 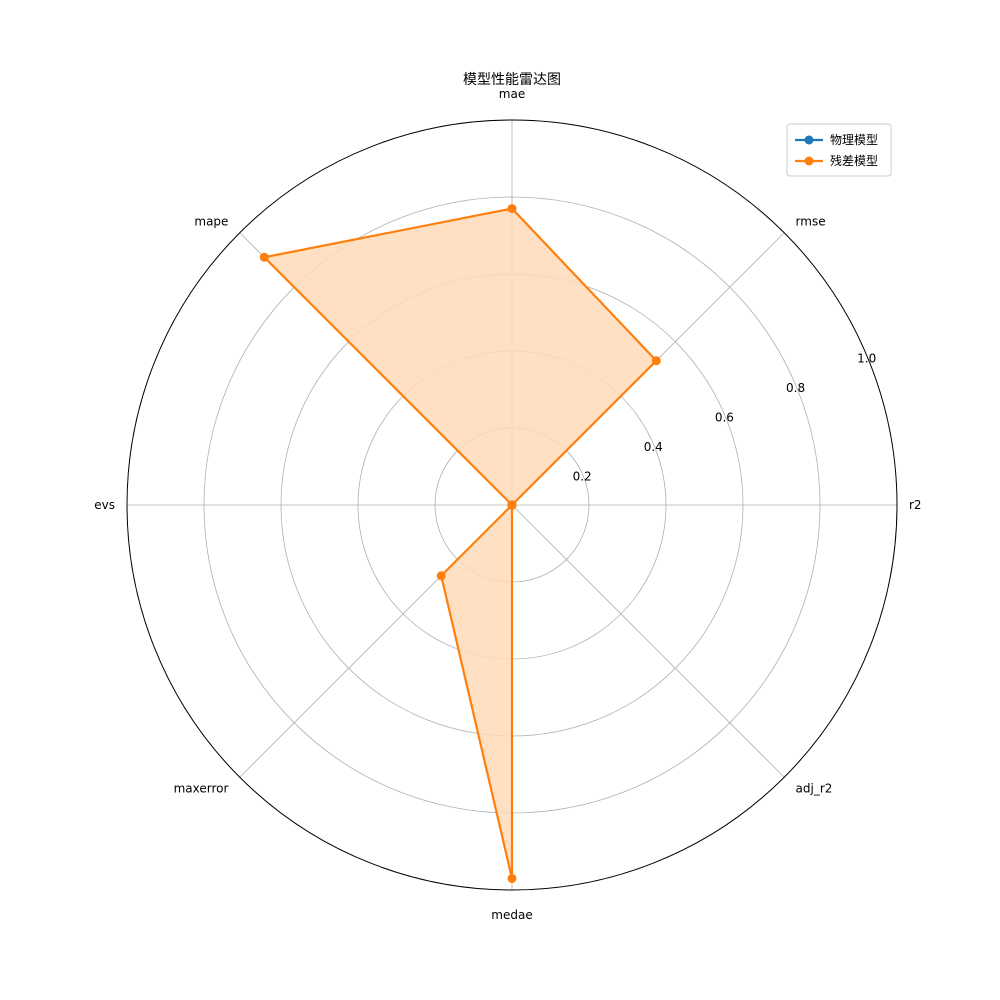 I want to click on radial-tick-label: 0.2, so click(x=582, y=477).